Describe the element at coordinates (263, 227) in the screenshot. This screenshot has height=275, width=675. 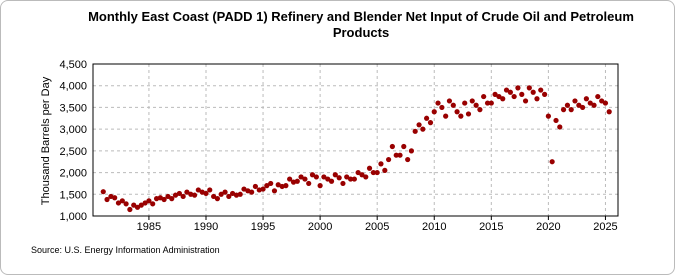
I see `x-tick-label: 1995` at that location.